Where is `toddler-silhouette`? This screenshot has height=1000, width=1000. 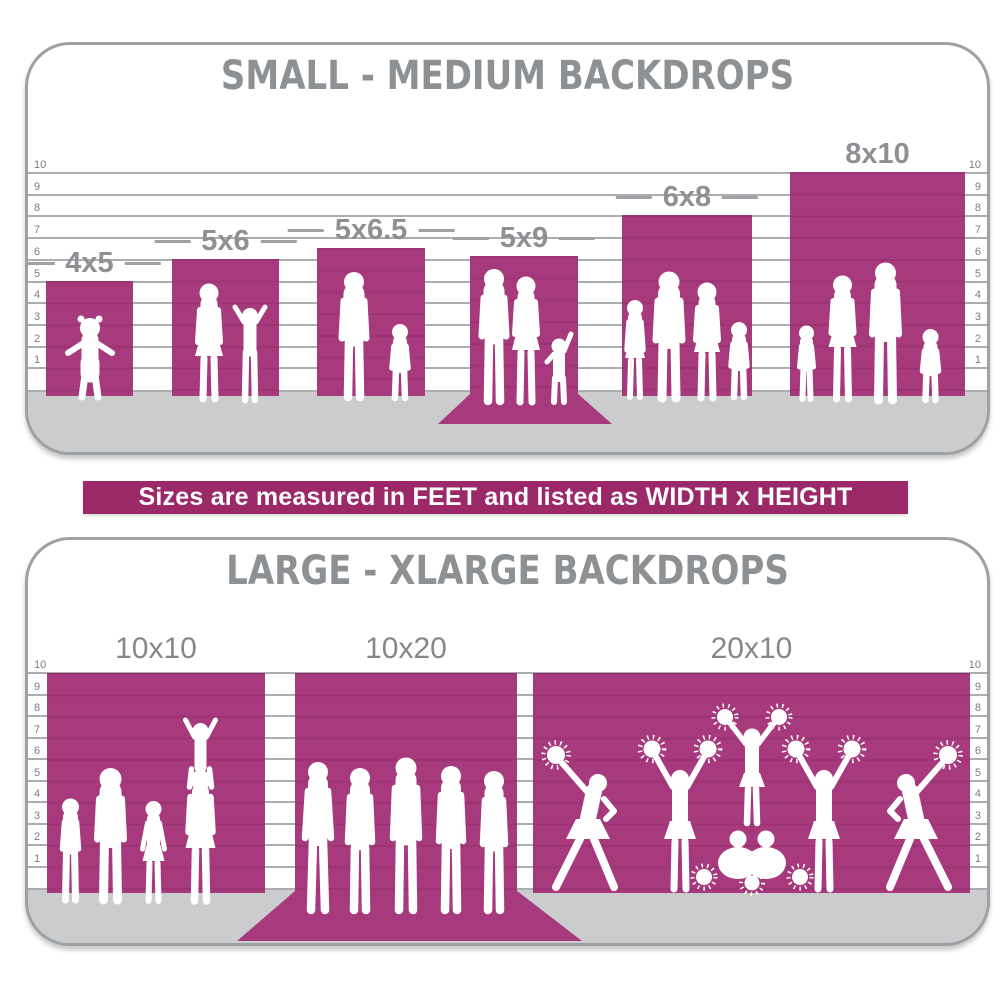
toddler-silhouette is located at coordinates (89, 358).